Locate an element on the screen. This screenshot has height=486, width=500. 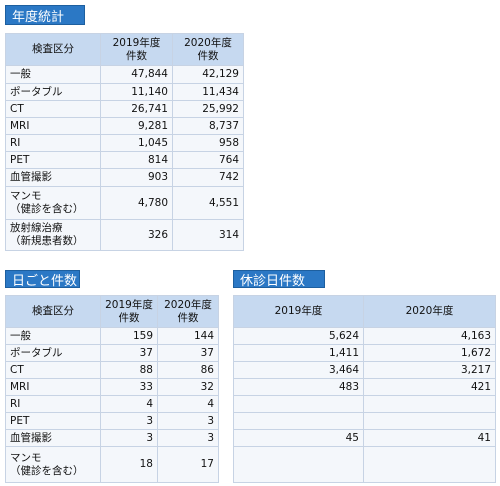
cell: 958 is located at coordinates (208, 143).